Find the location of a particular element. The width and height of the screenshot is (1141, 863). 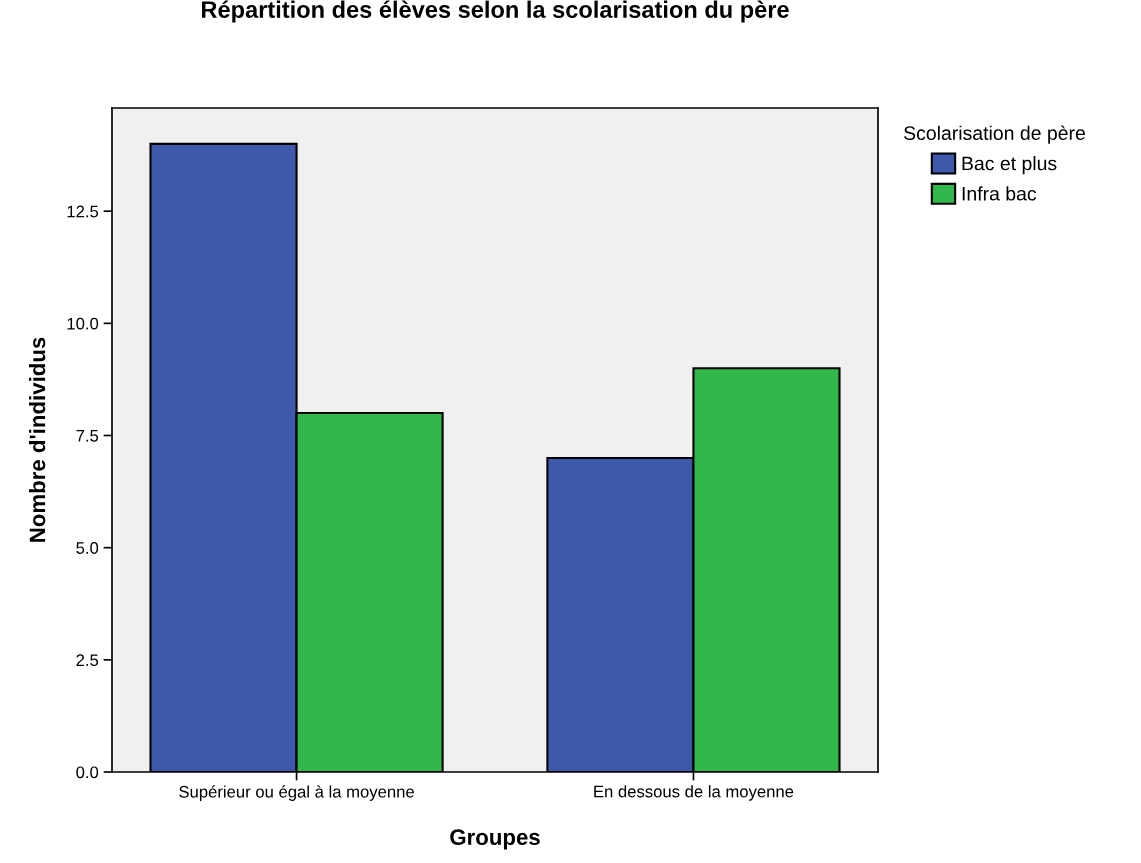

y-tick-label: 7.5 is located at coordinates (87, 436).